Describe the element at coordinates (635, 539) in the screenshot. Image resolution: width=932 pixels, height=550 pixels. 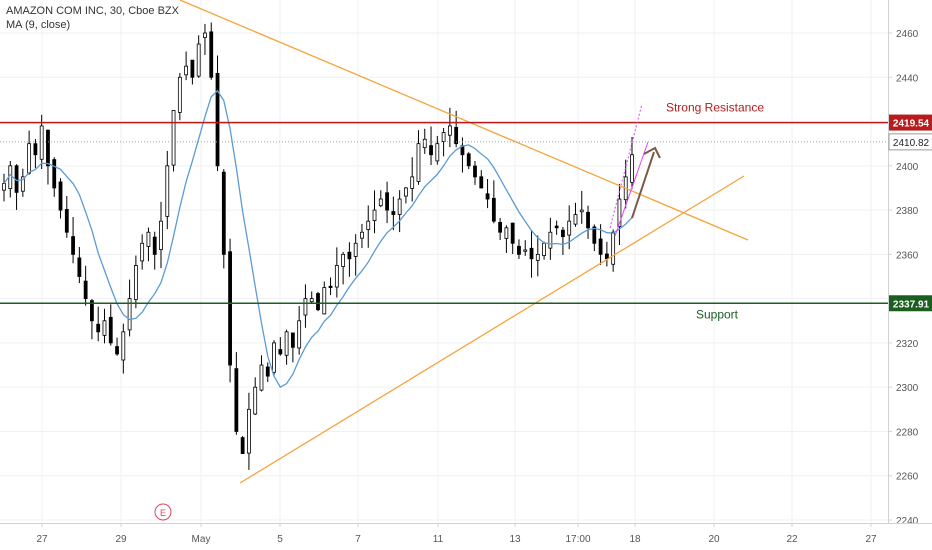
I see `x-tick-label: 18` at that location.